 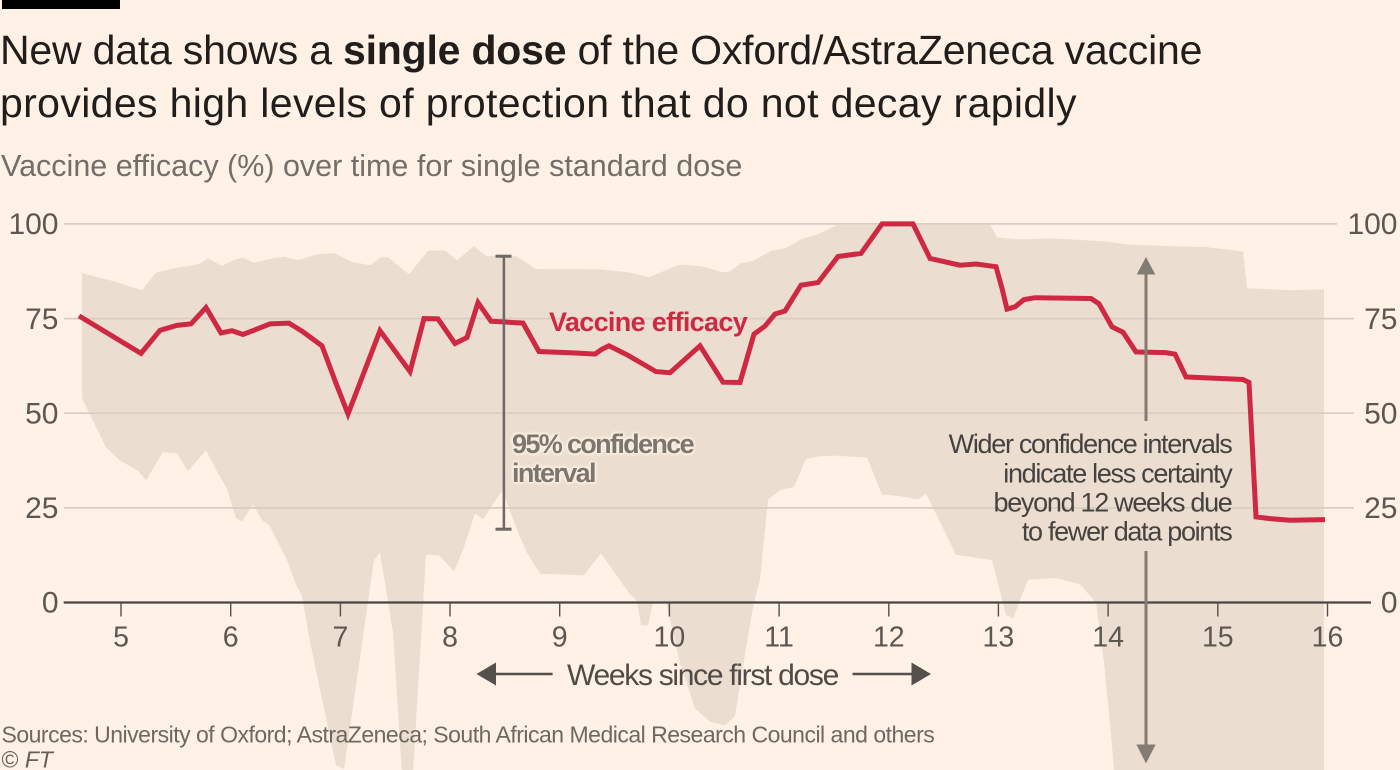 I want to click on svg-text: 15, so click(x=1218, y=638).